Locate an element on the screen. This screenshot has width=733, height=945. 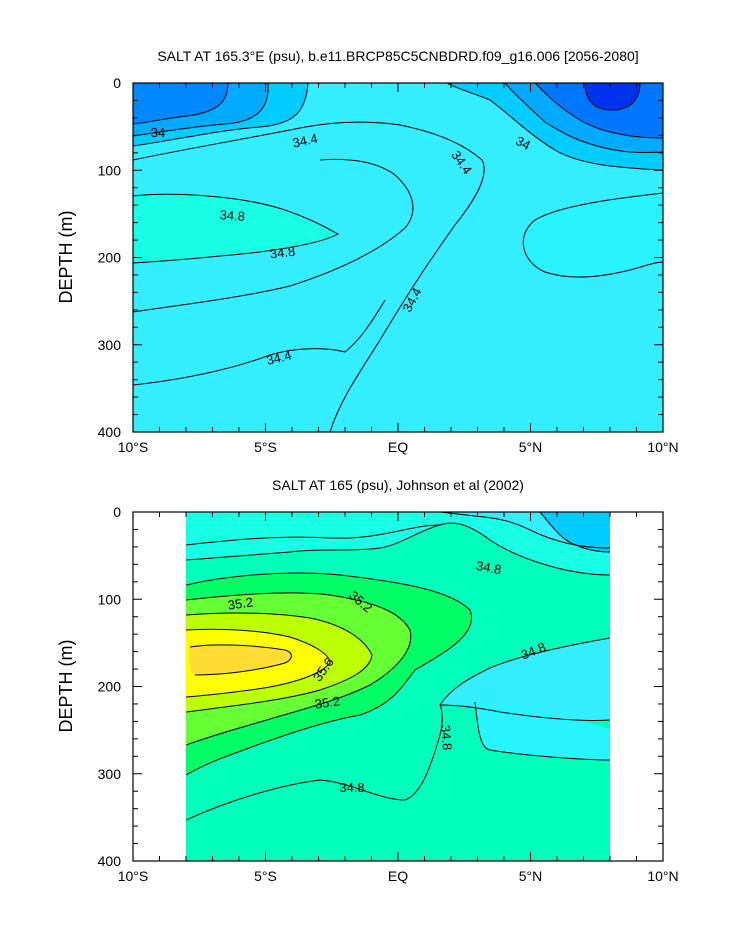
panel2-contour-35.0 is located at coordinates (329, 674).